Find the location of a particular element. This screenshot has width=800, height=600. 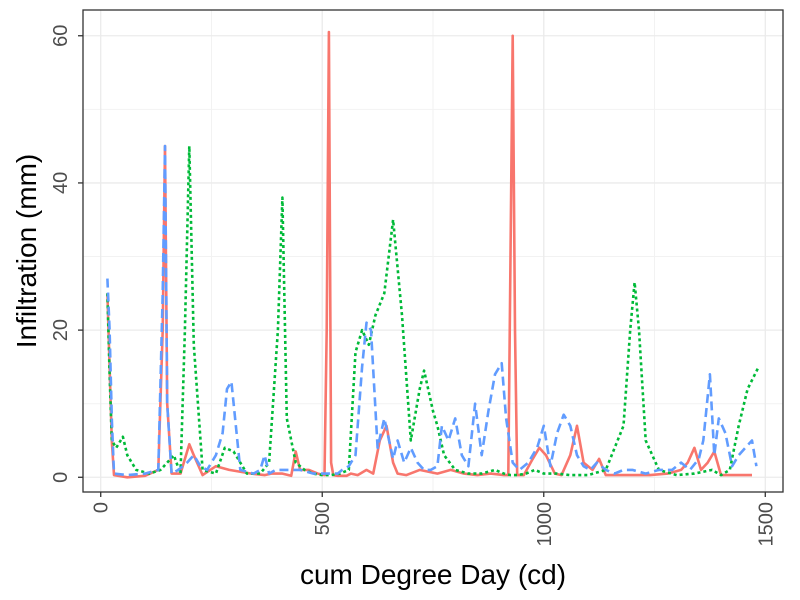

x-tick-label: 500 is located at coordinates (323, 518).